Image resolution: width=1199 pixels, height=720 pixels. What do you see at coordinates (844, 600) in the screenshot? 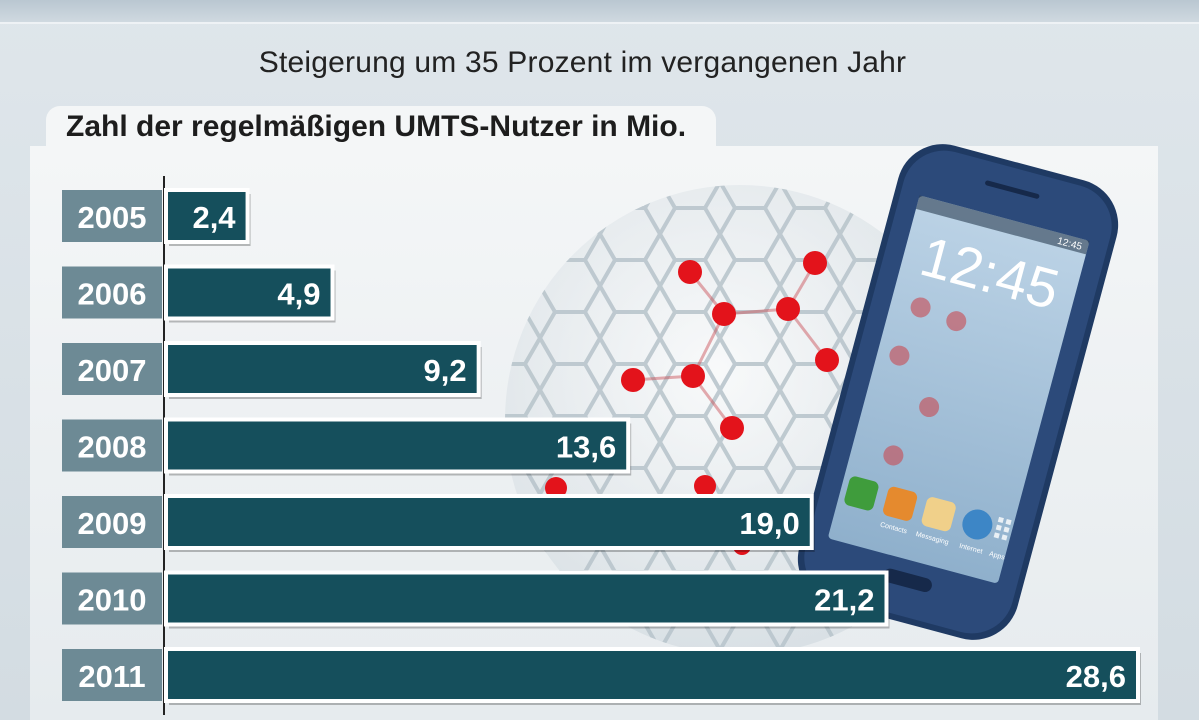
I see `bar-value-label: 21,2` at bounding box center [844, 600].